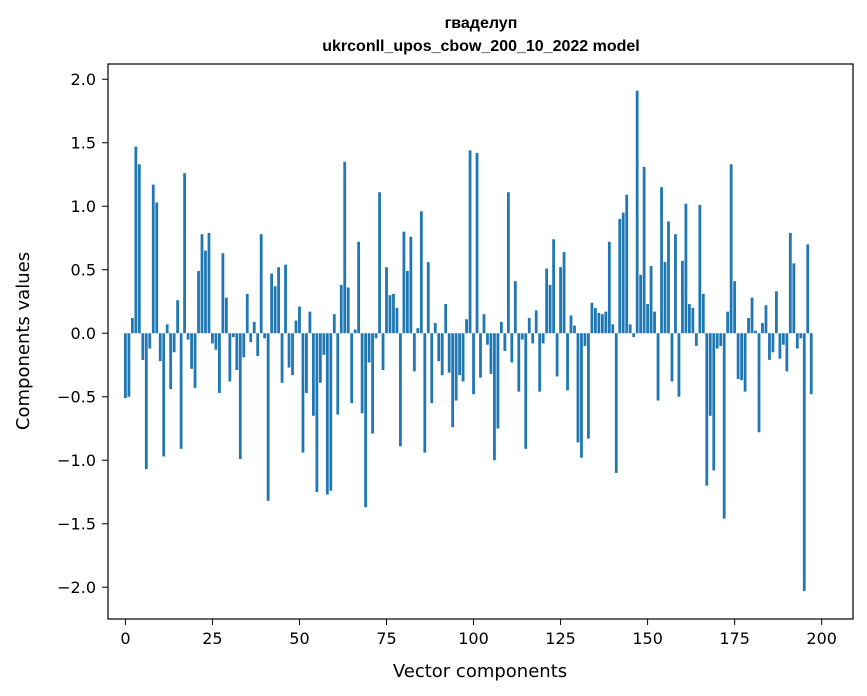 Image resolution: width=867 pixels, height=696 pixels. Describe the element at coordinates (480, 671) in the screenshot. I see `x-axis-label: Vector components` at that location.